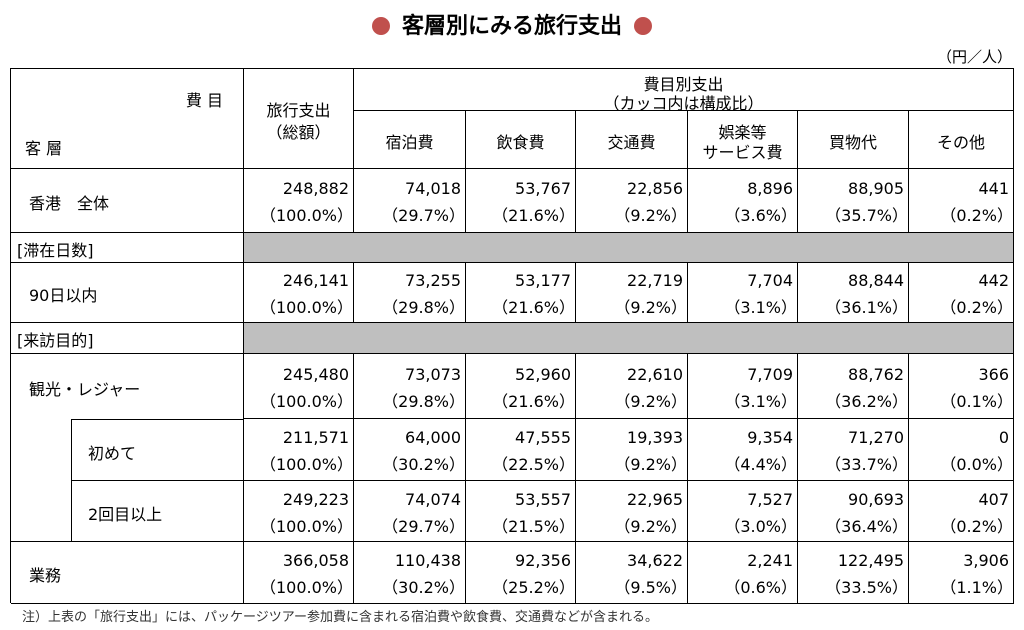  I want to click on share: （0.0%）, so click(976, 464).